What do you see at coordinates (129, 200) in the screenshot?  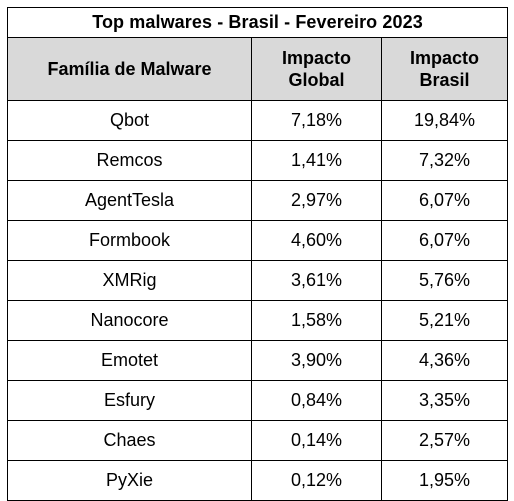 I see `cell-family: AgentTesla` at bounding box center [129, 200].